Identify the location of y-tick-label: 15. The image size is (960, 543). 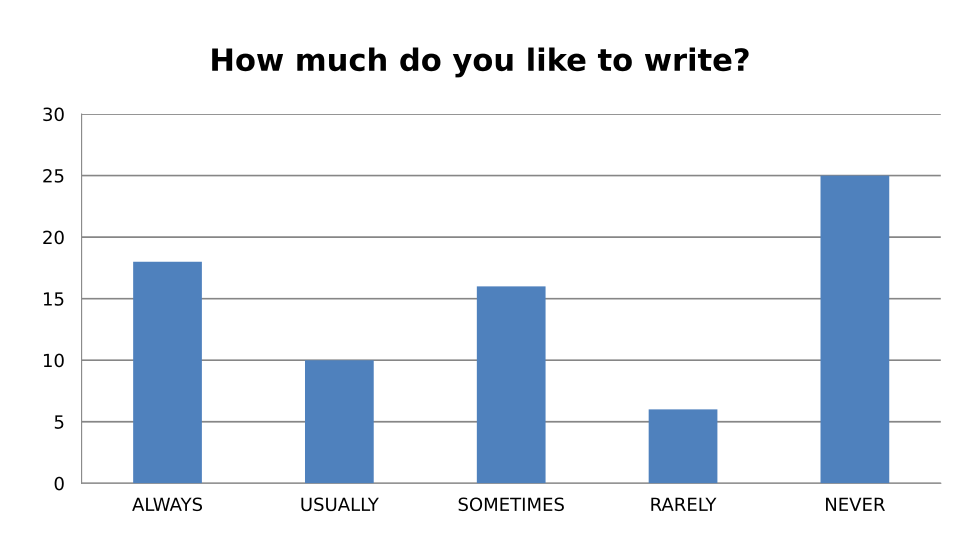
(54, 299).